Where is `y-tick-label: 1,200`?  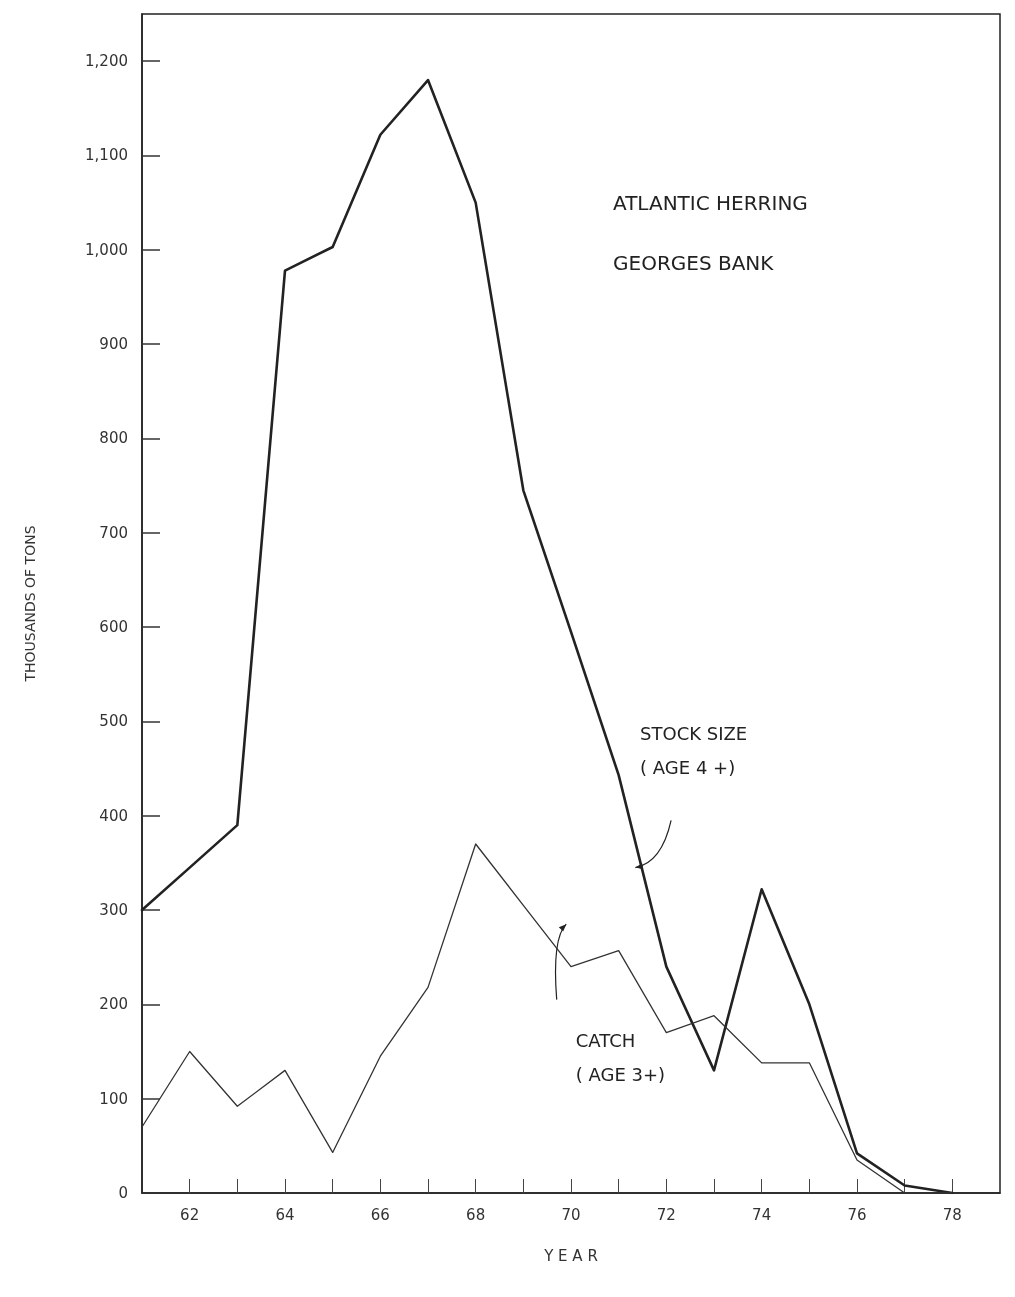 y-tick-label: 1,200 is located at coordinates (106, 61).